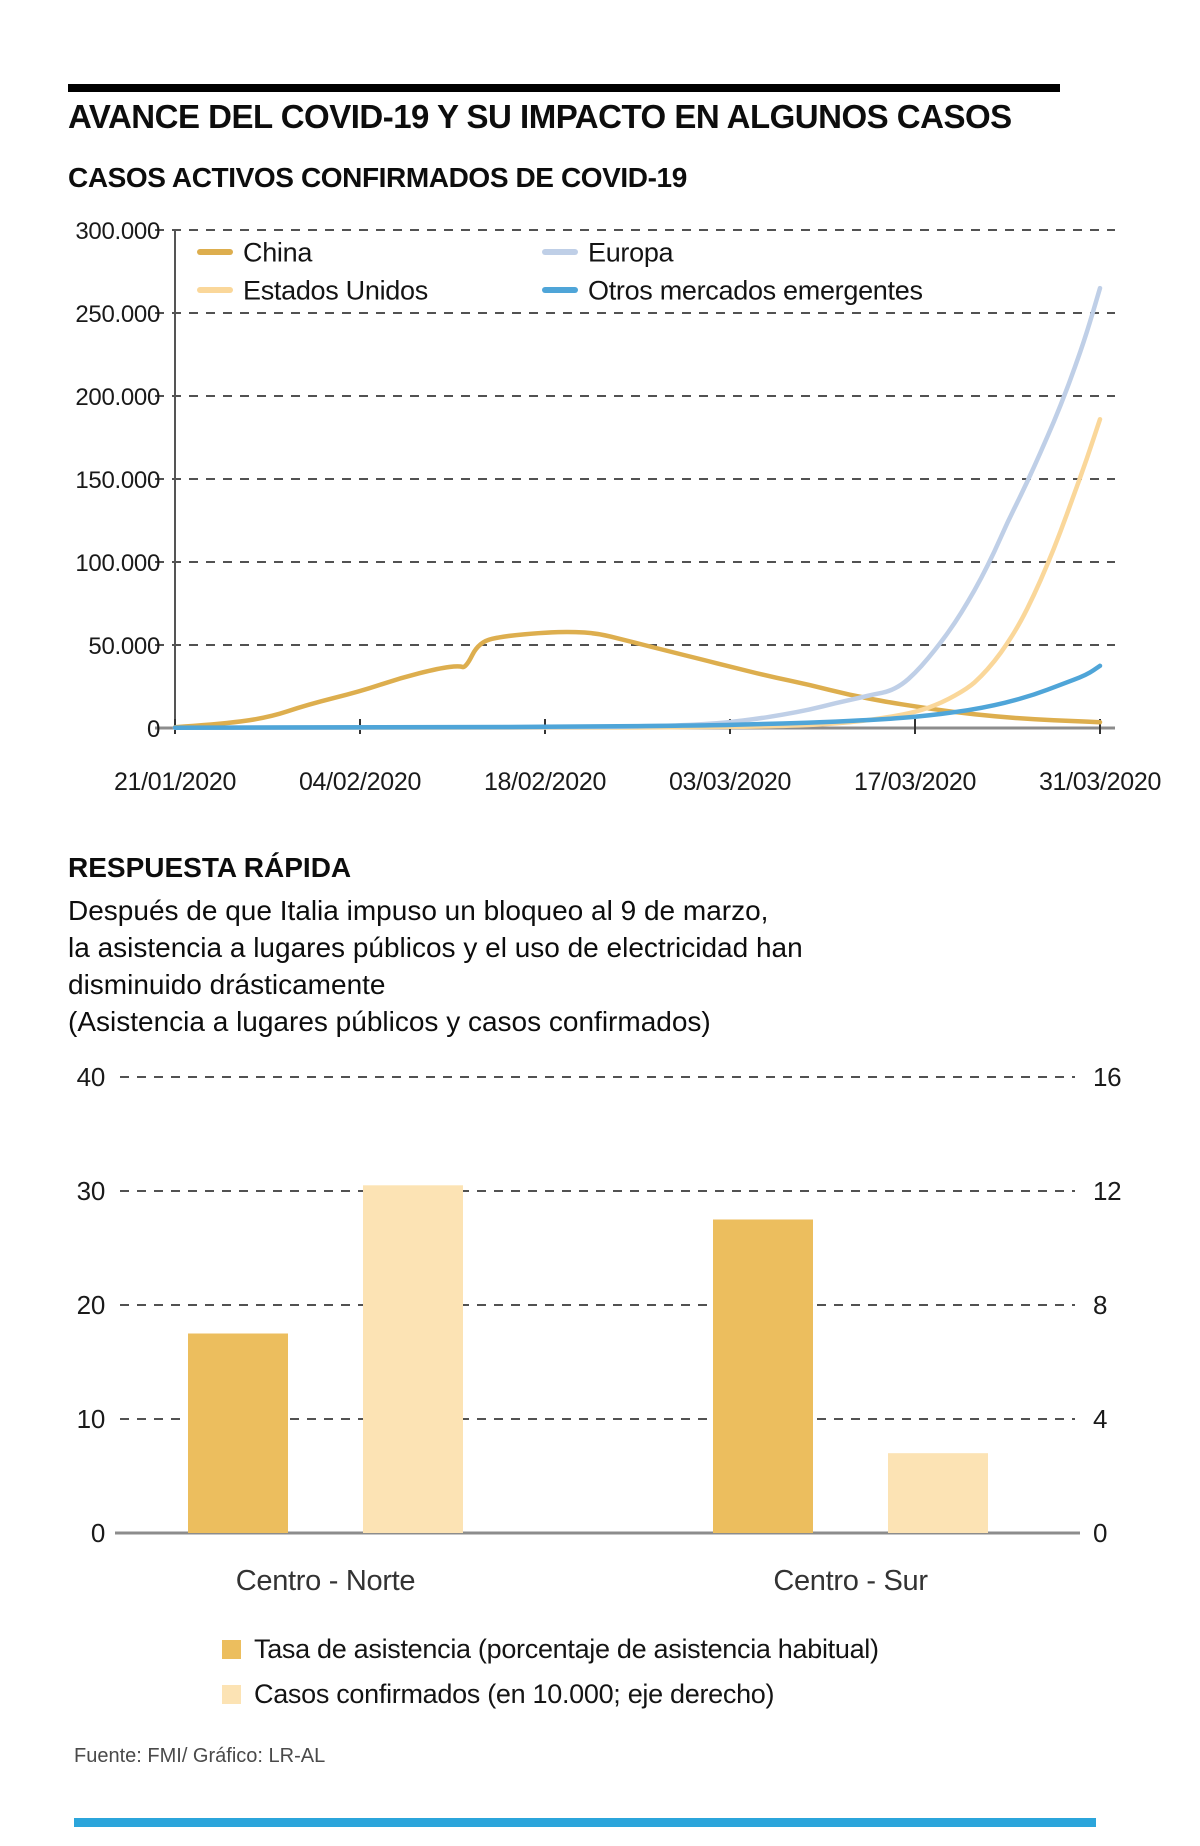  What do you see at coordinates (585, 1822) in the screenshot?
I see `bottom-blue-bar` at bounding box center [585, 1822].